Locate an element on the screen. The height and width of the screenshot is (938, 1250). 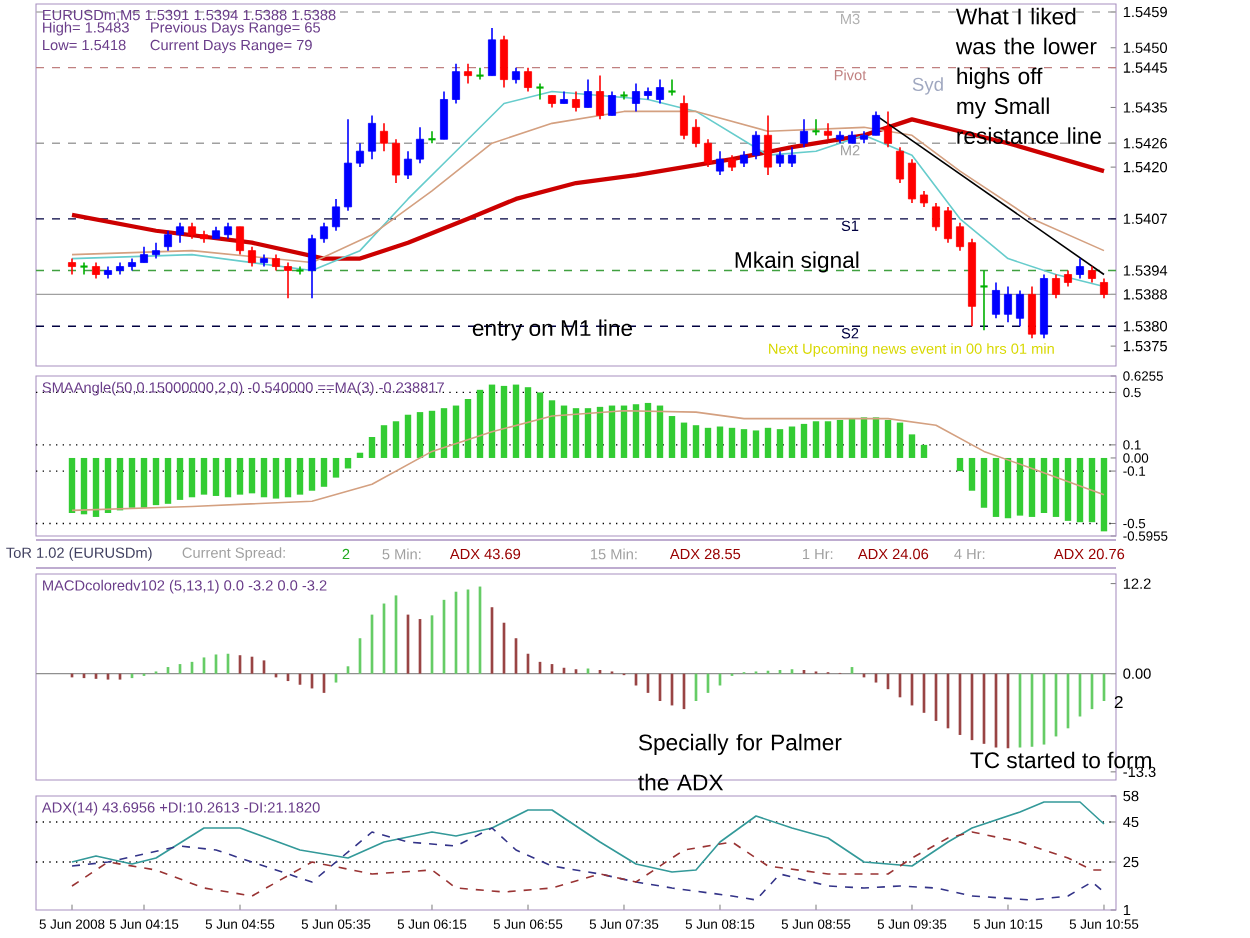
annotation: Mkain signal is located at coordinates (797, 262).